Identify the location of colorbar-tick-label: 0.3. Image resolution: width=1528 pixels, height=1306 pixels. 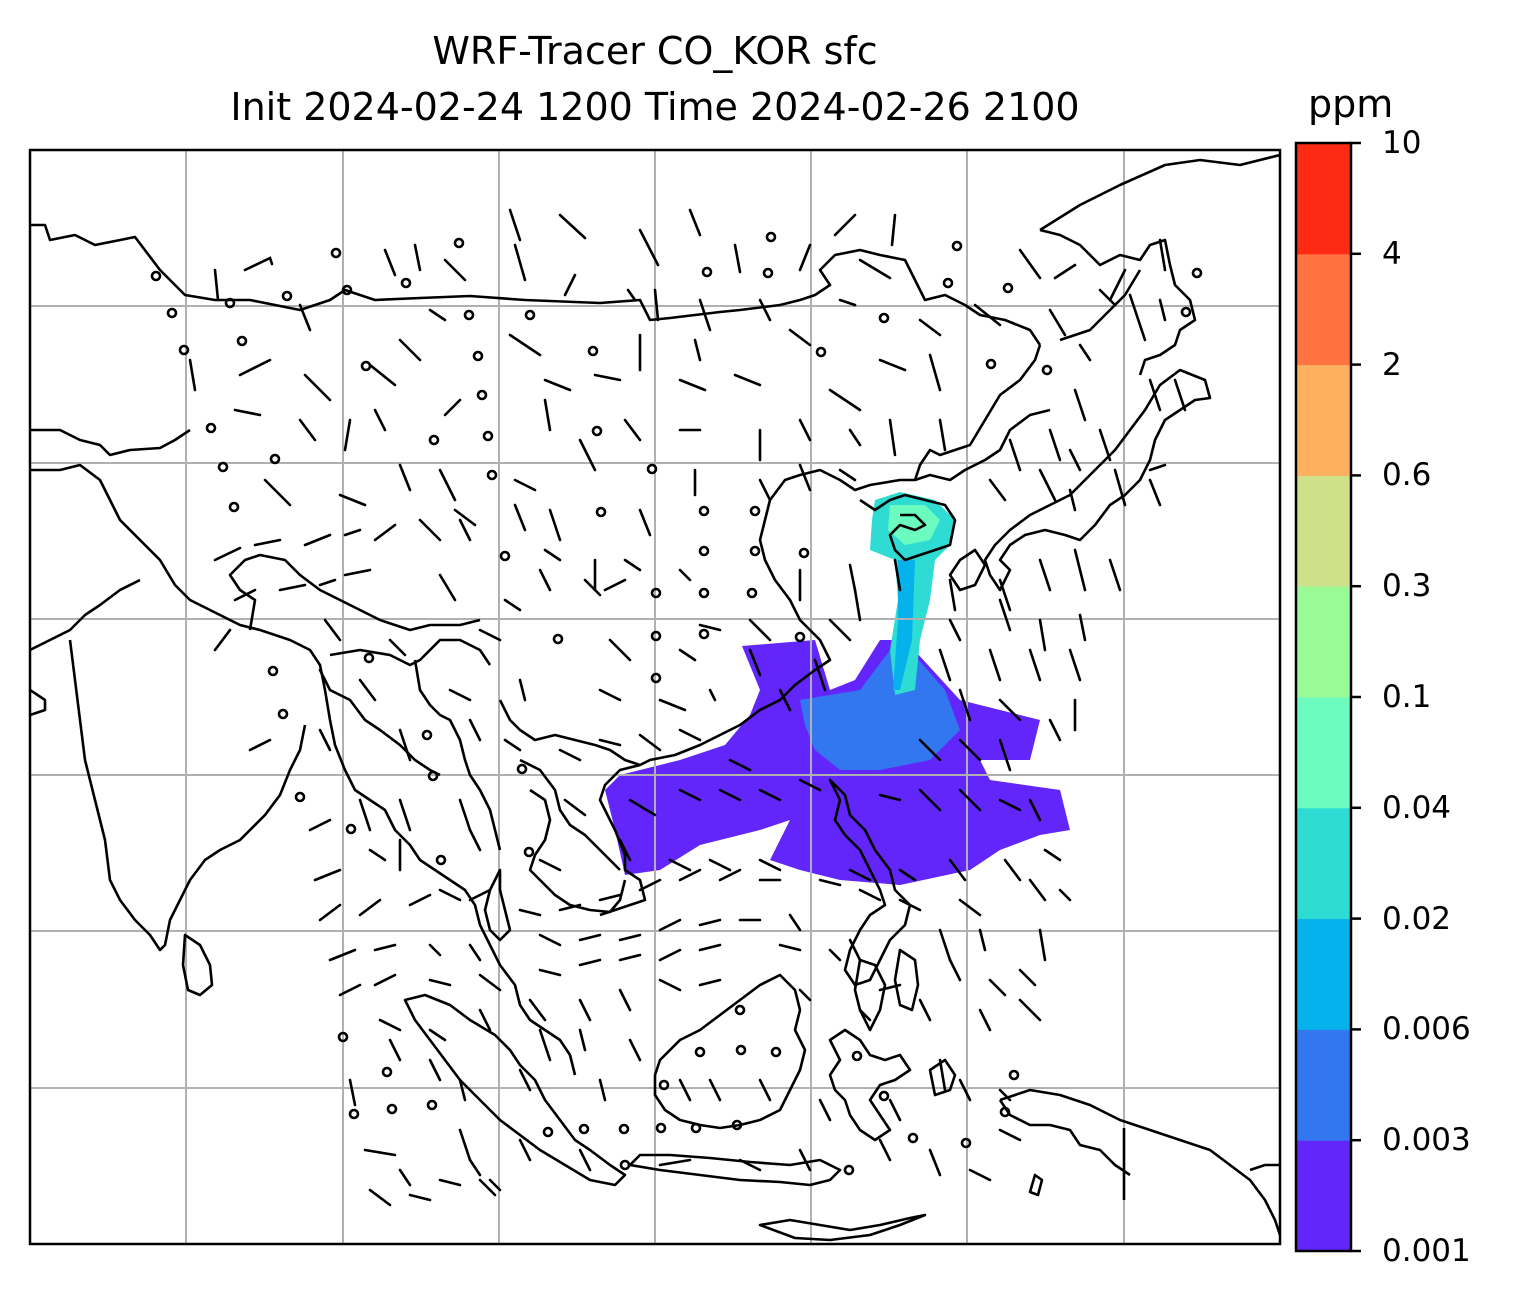
(1407, 586).